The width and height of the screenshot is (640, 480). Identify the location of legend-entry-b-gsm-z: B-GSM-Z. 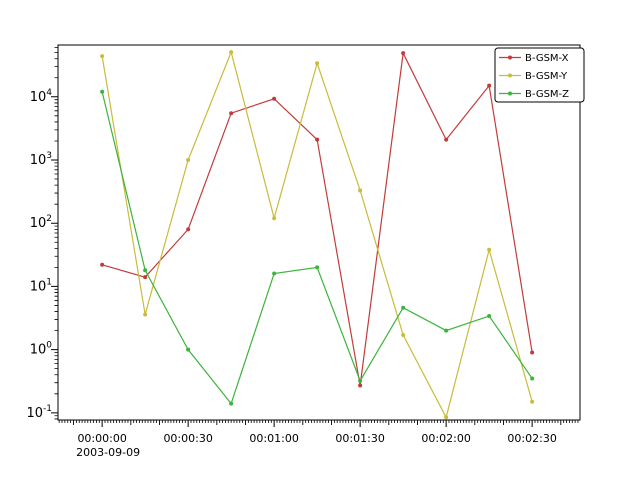
(534, 94).